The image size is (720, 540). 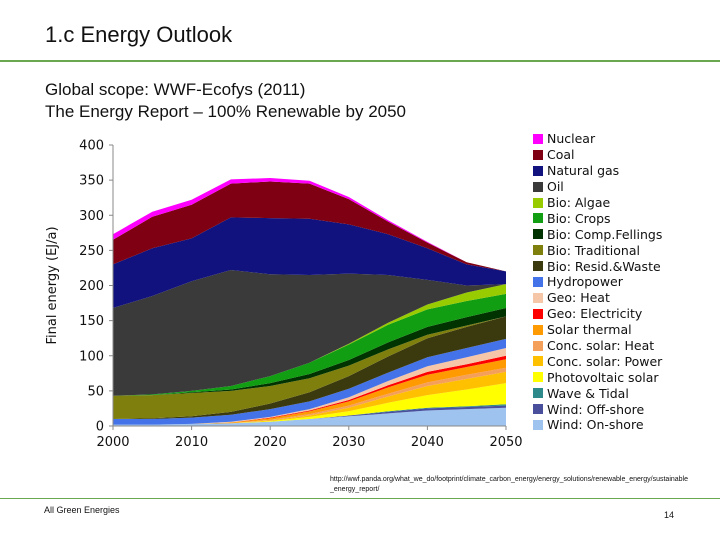 I want to click on legend-item: Bio: Resid.&Waste, so click(x=597, y=266).